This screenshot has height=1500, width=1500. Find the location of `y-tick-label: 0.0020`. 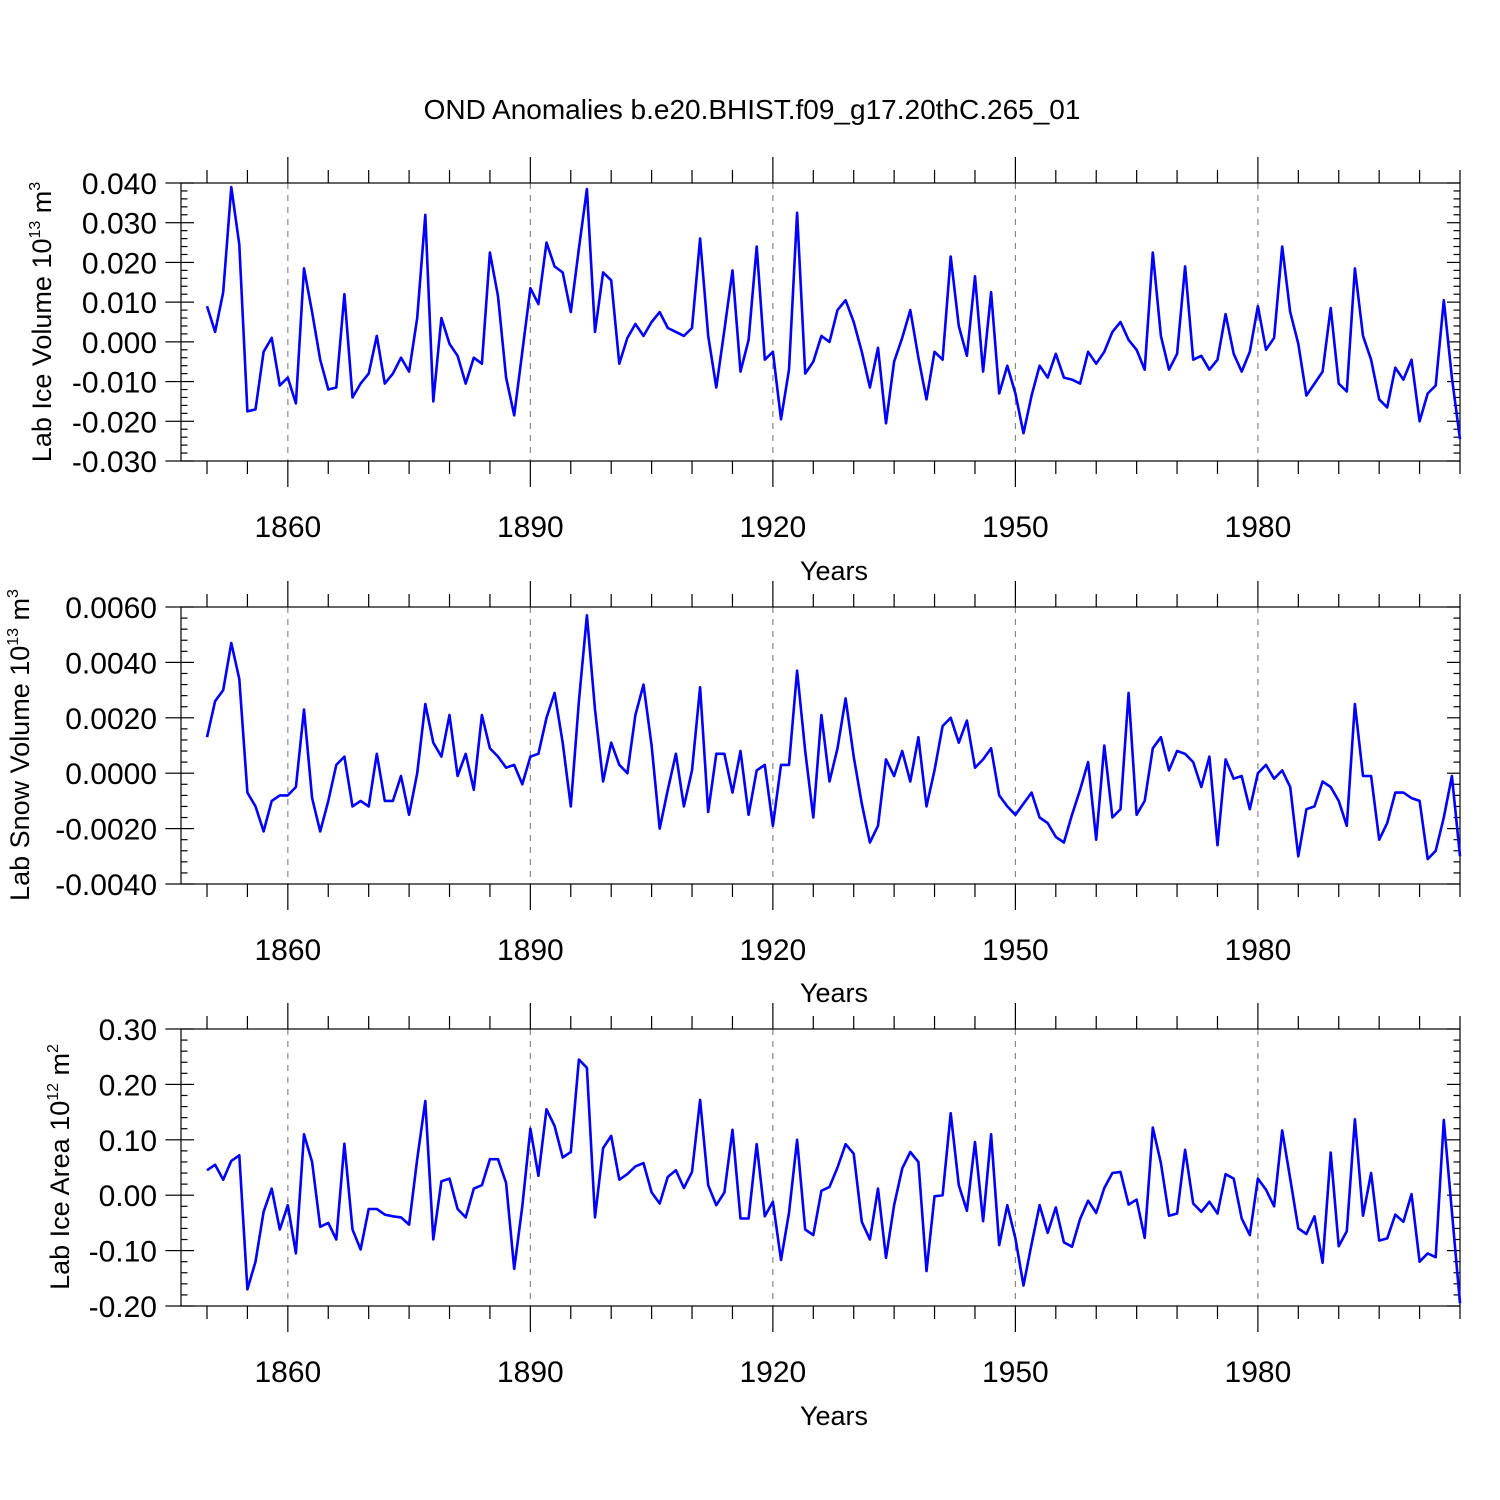

y-tick-label: 0.0020 is located at coordinates (111, 719).